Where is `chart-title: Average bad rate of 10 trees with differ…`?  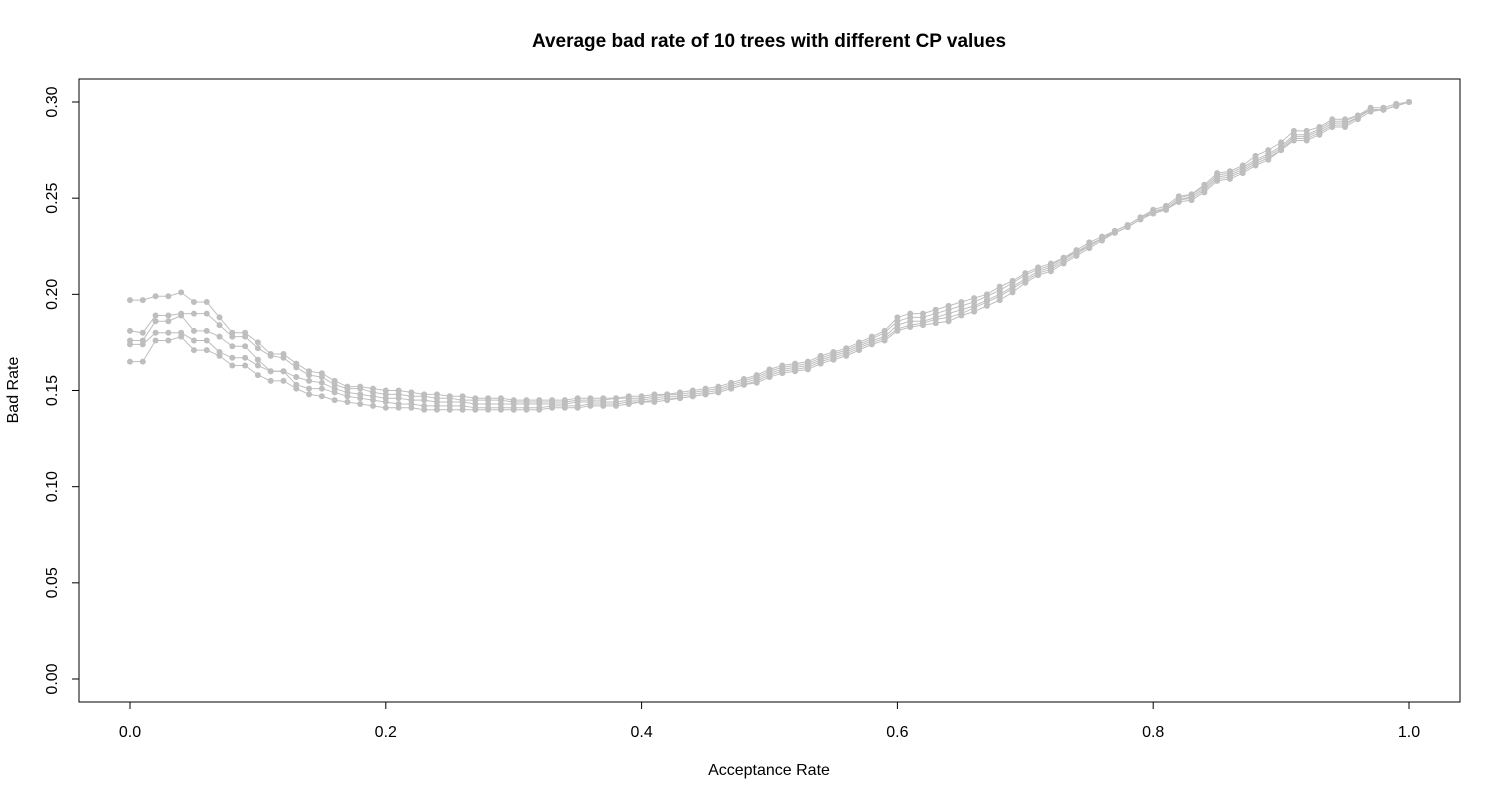
chart-title: Average bad rate of 10 trees with differ… is located at coordinates (769, 41).